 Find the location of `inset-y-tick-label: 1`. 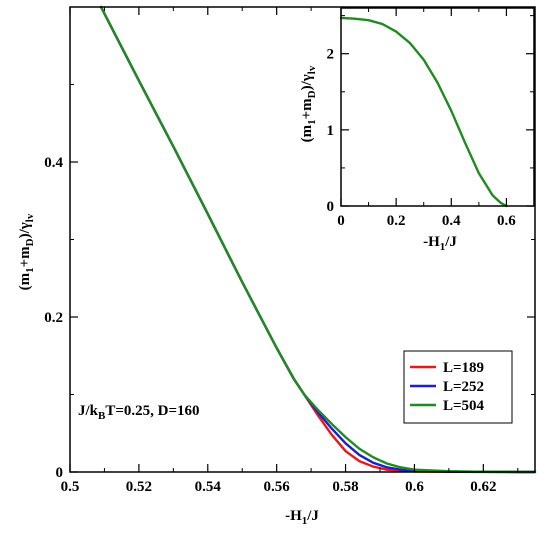

inset-y-tick-label: 1 is located at coordinates (331, 131).